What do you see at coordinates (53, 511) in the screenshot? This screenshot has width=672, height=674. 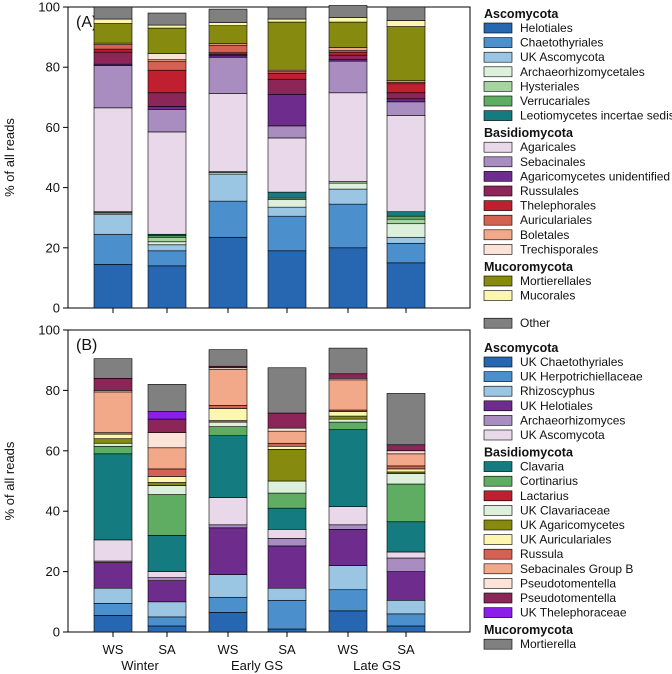 I see `y-tick-label: 40` at bounding box center [53, 511].